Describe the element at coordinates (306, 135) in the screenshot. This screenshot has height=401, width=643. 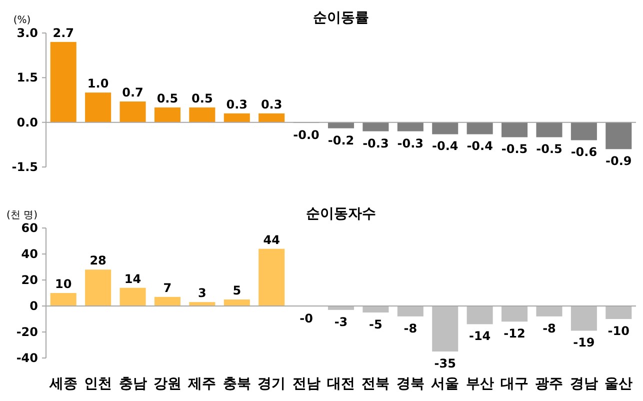
I see `data-label: -0.0` at that location.